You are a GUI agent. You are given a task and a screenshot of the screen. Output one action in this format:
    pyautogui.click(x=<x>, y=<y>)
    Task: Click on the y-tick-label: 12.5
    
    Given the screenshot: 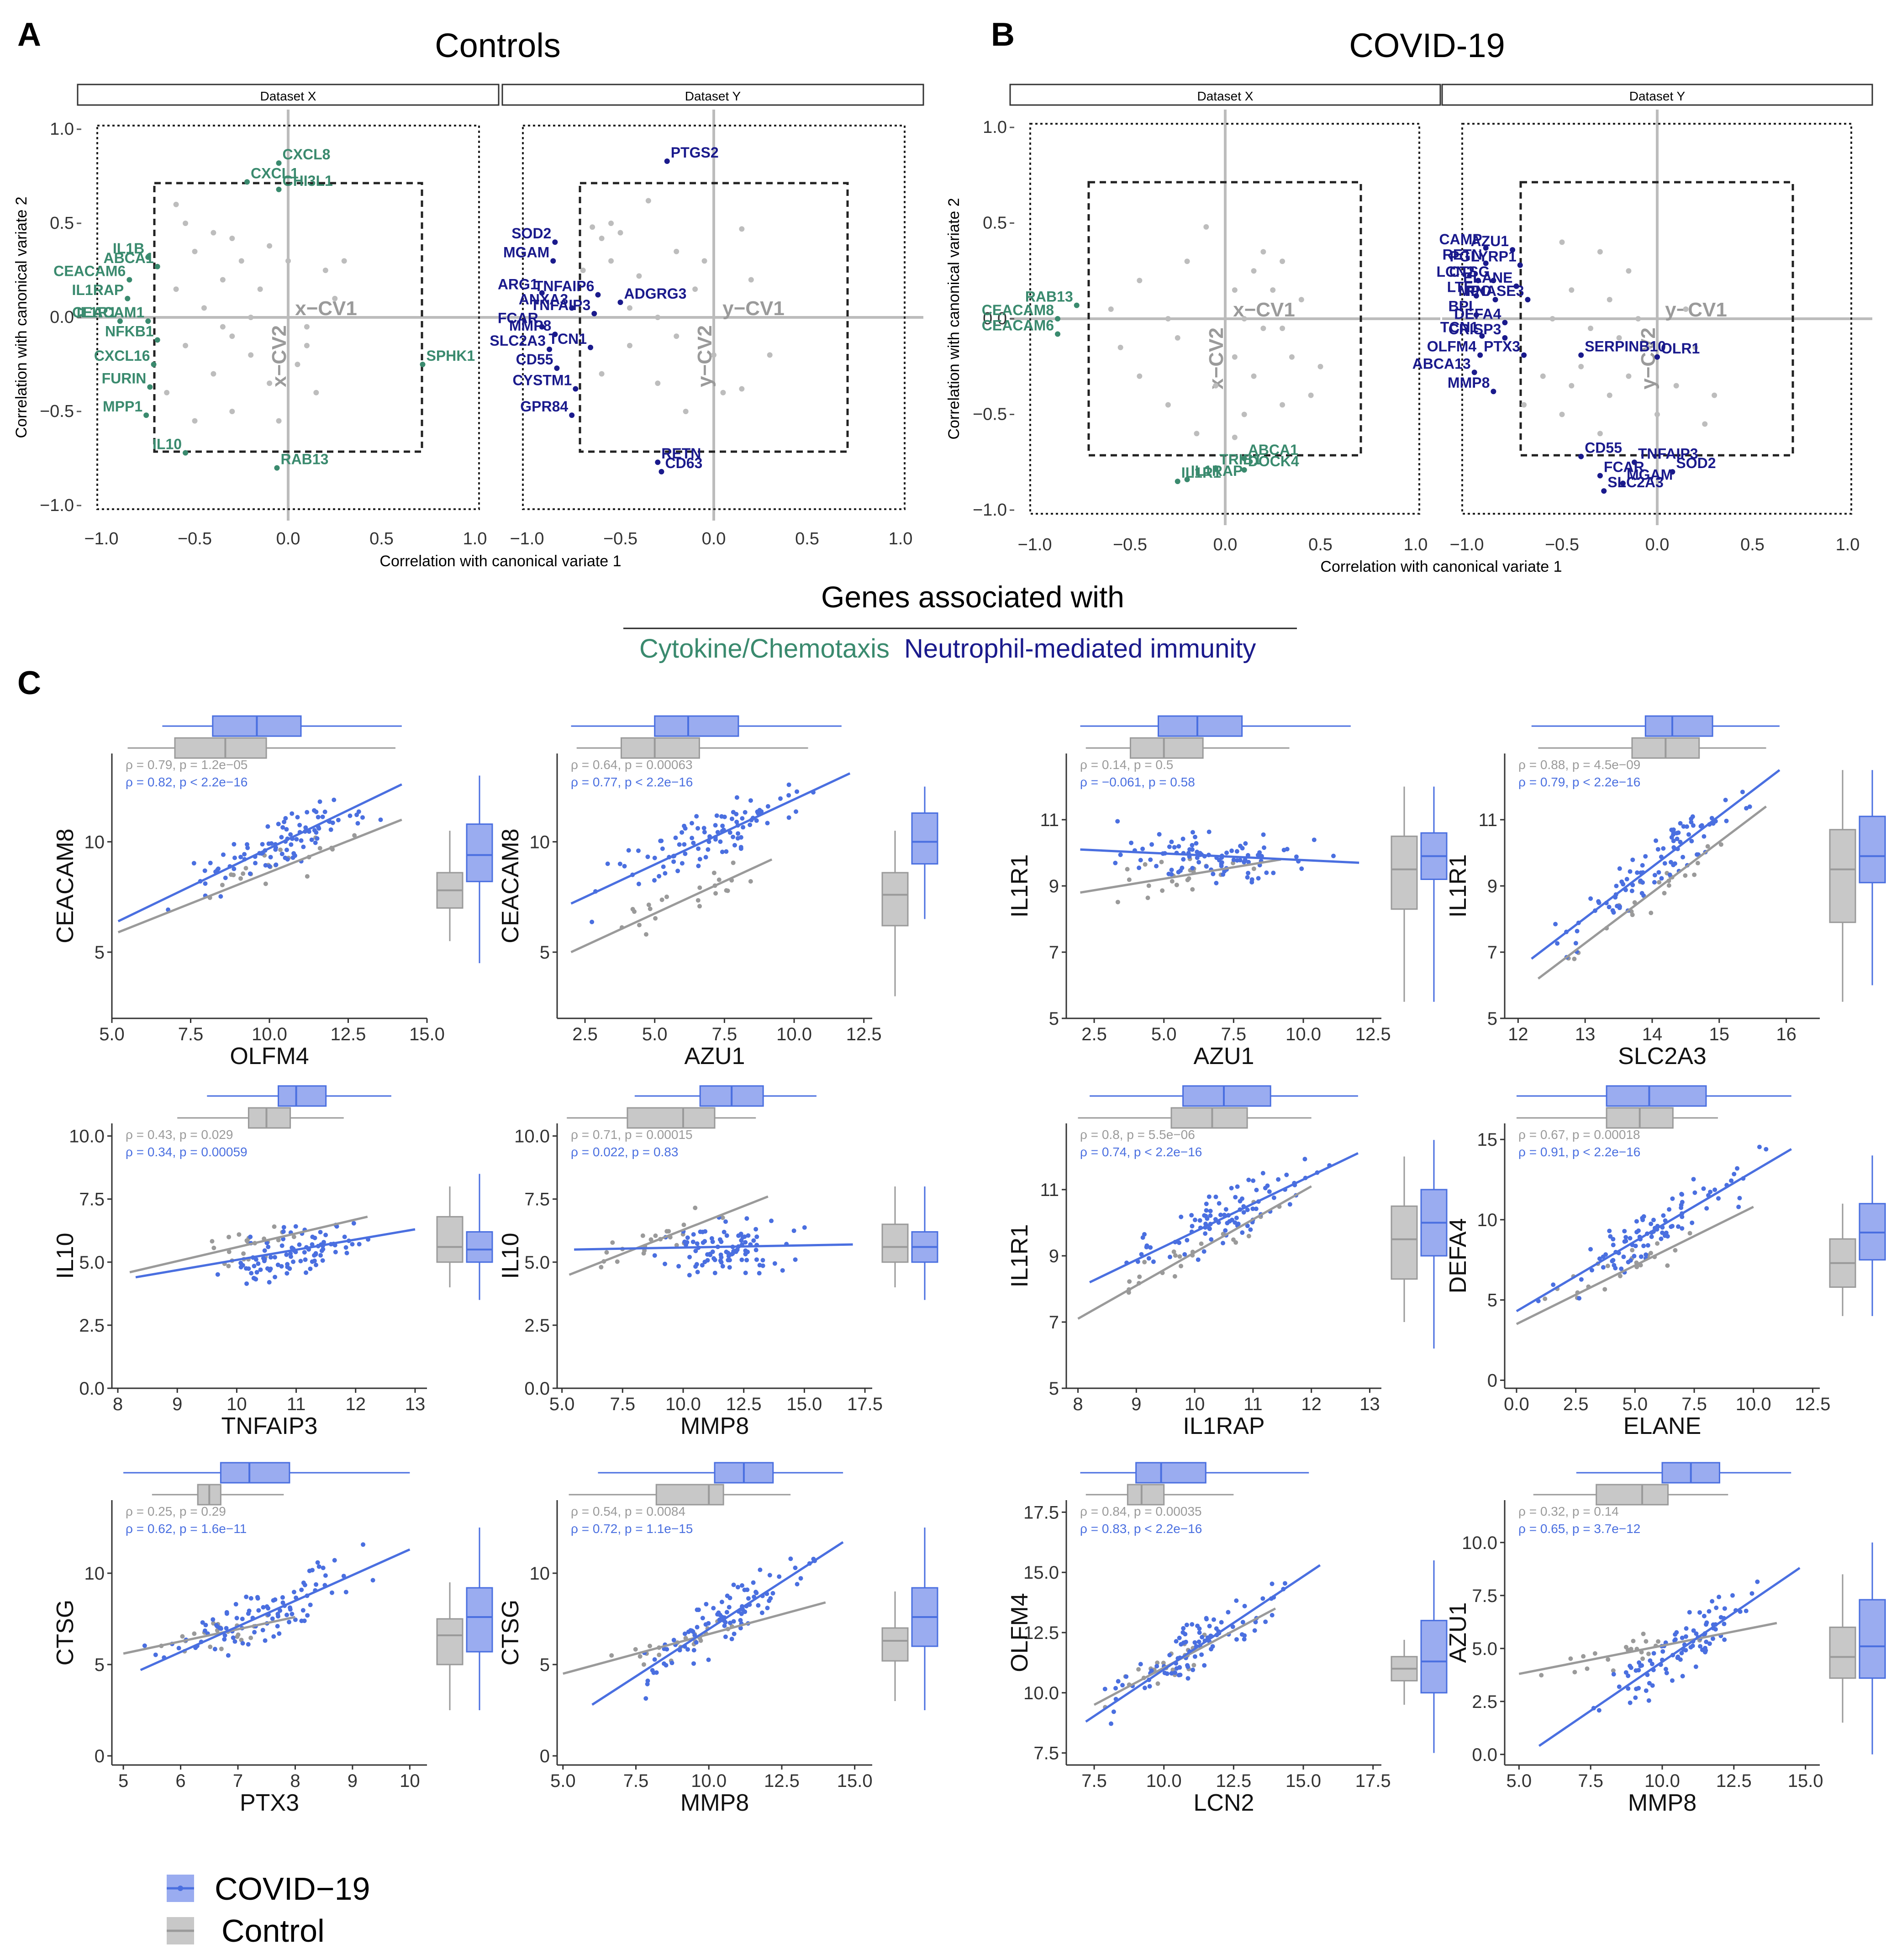 What is the action you would take?
    pyautogui.click(x=1041, y=1633)
    